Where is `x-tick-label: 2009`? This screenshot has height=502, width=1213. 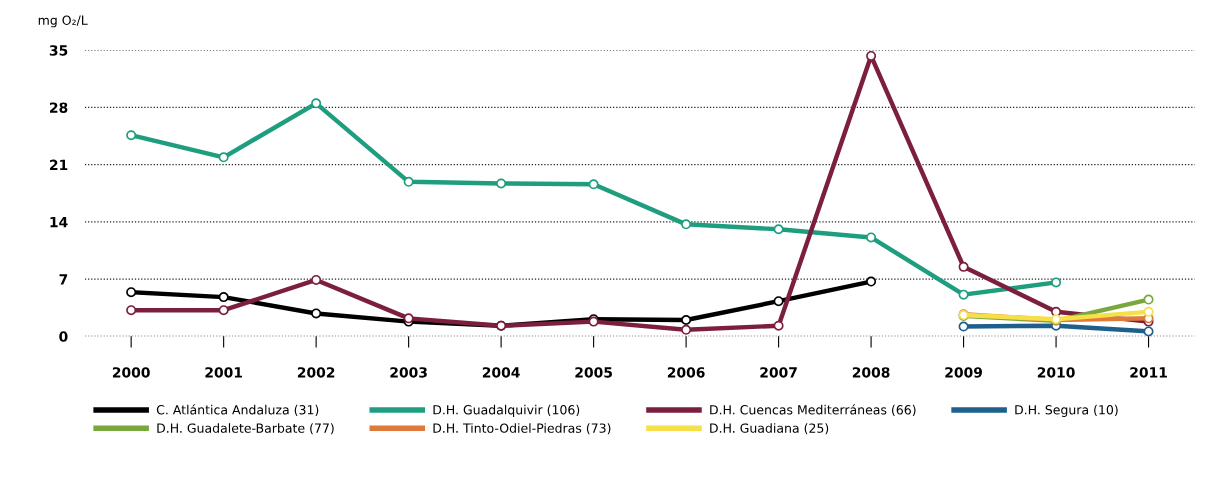 x-tick-label: 2009 is located at coordinates (964, 372).